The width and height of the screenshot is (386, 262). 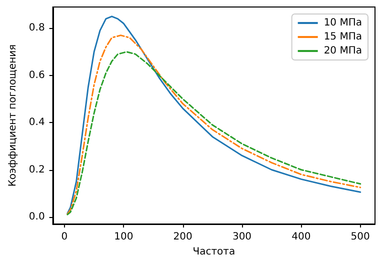 I want to click on x-tick-label: 100, so click(x=124, y=237).